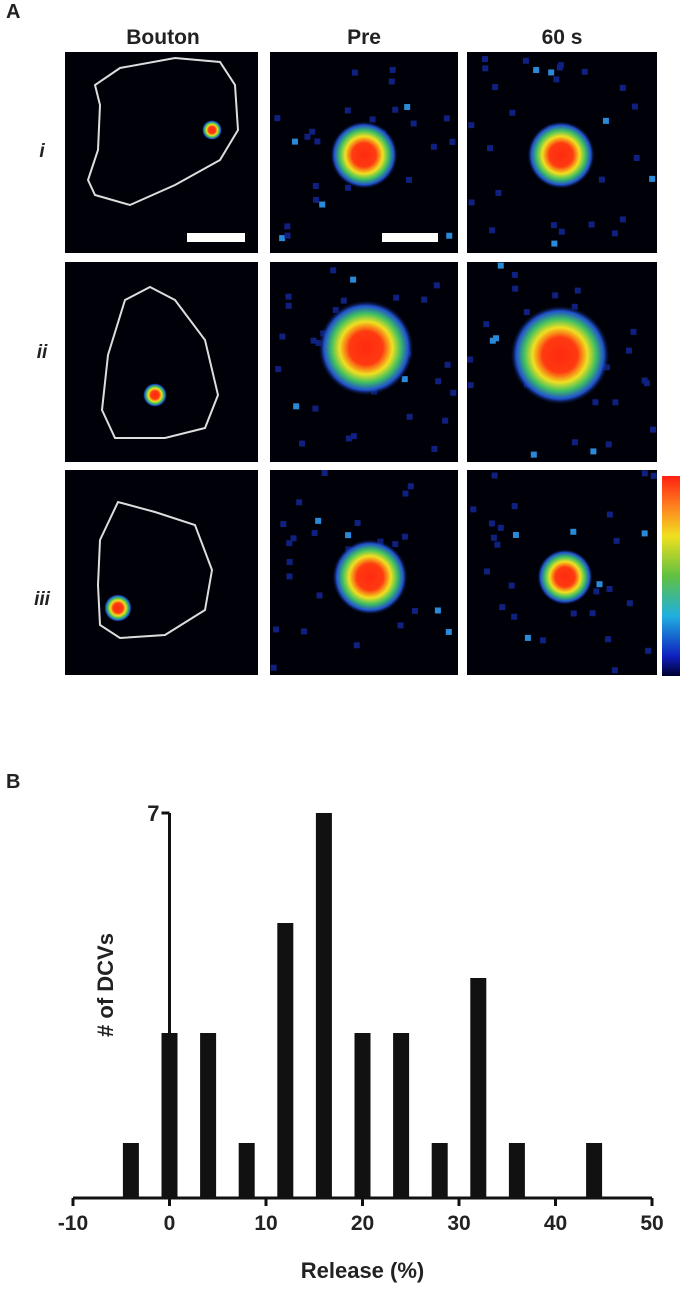 The width and height of the screenshot is (680, 1298). What do you see at coordinates (216, 237) in the screenshot?
I see `scale-bar` at bounding box center [216, 237].